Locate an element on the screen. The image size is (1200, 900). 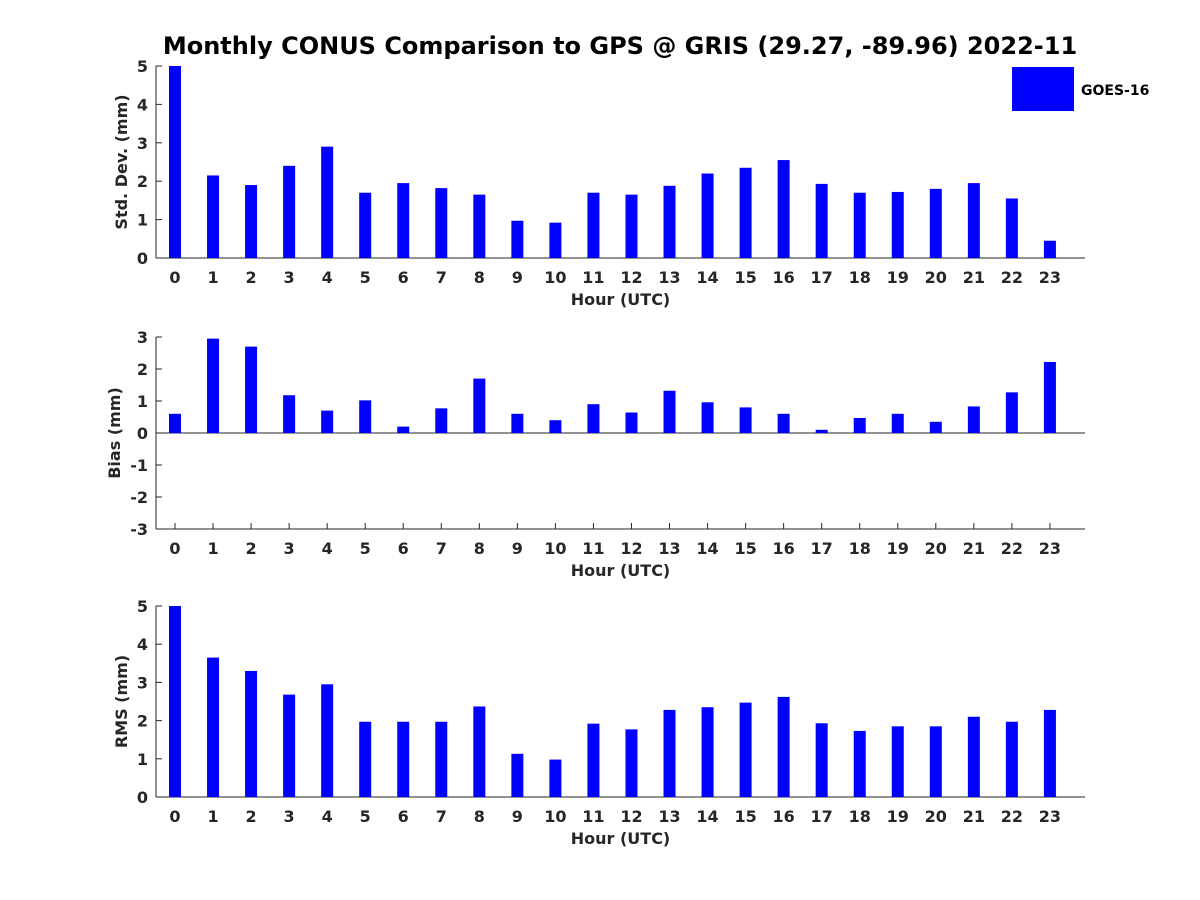
y-tick-label: 1 is located at coordinates (142, 759).